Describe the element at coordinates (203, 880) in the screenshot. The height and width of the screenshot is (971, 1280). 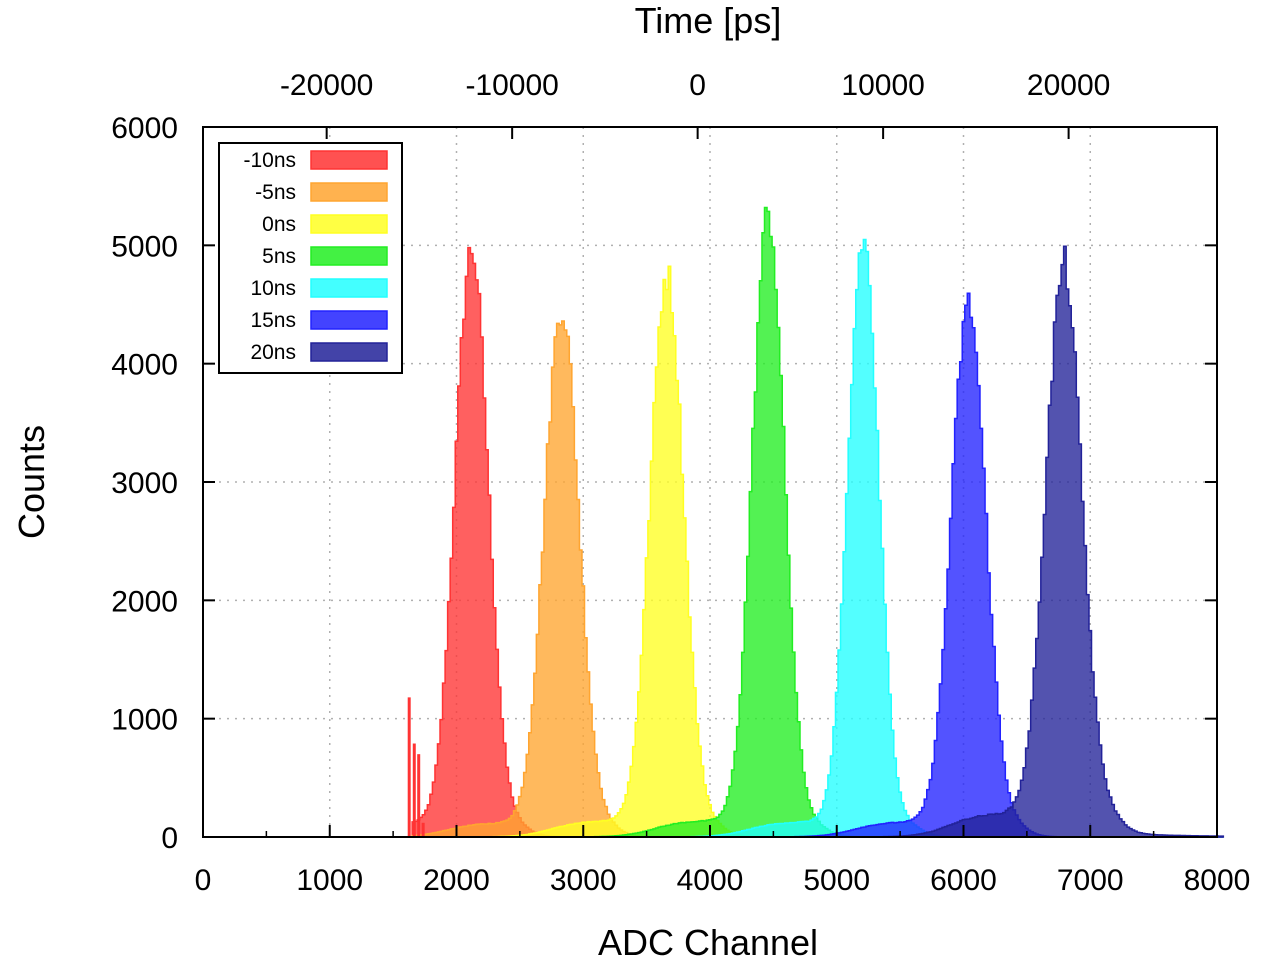
I see `x-tick-label: 0` at that location.